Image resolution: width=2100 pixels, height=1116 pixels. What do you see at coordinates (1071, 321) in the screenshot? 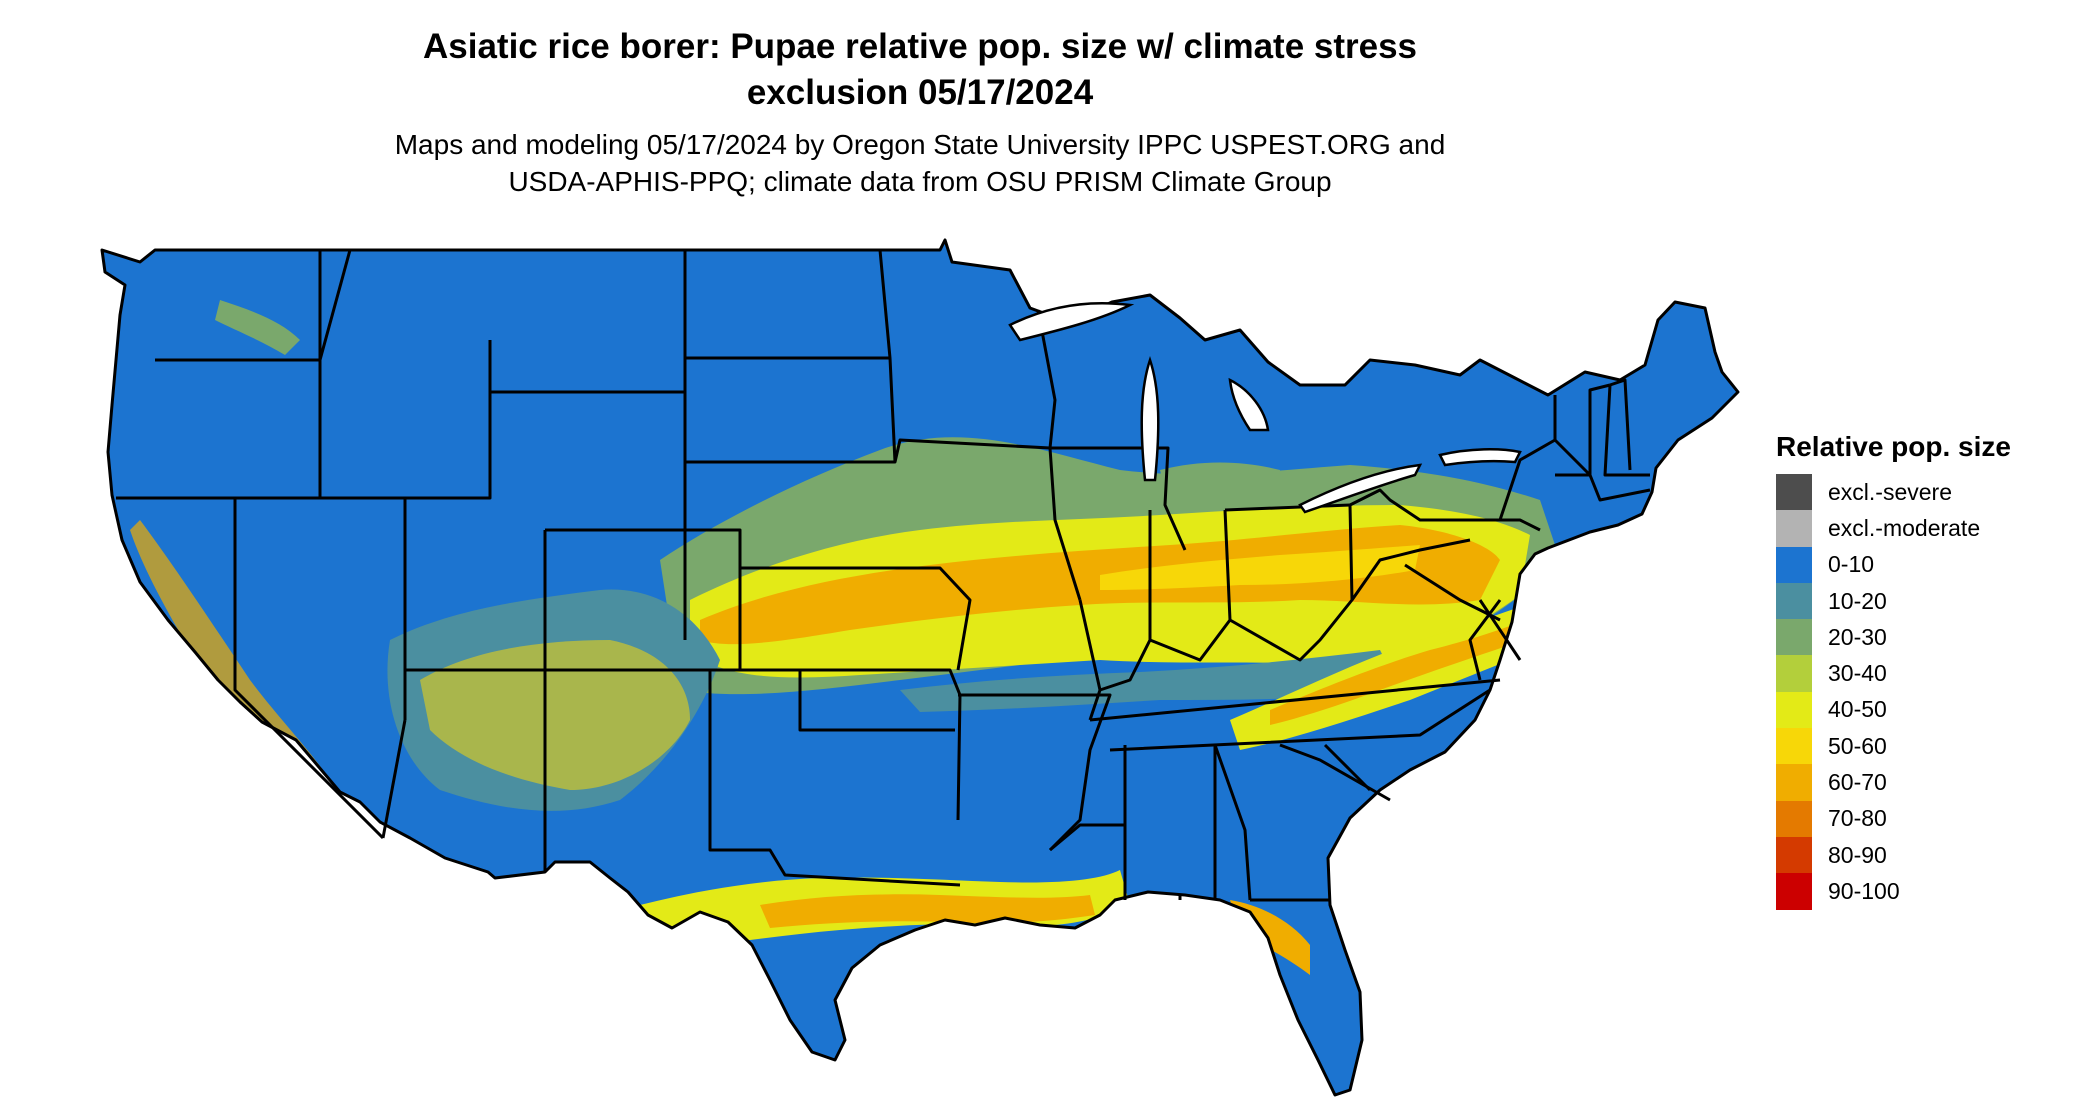
I see `lake-superior` at bounding box center [1071, 321].